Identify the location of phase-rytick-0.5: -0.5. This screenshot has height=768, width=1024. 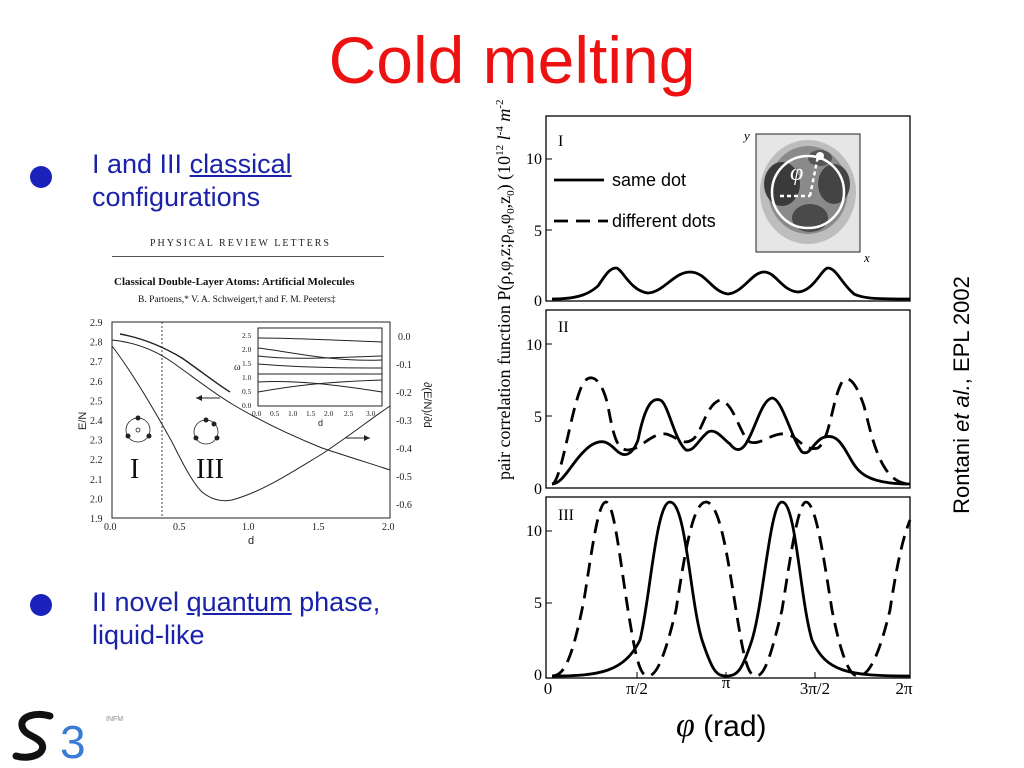
(404, 477).